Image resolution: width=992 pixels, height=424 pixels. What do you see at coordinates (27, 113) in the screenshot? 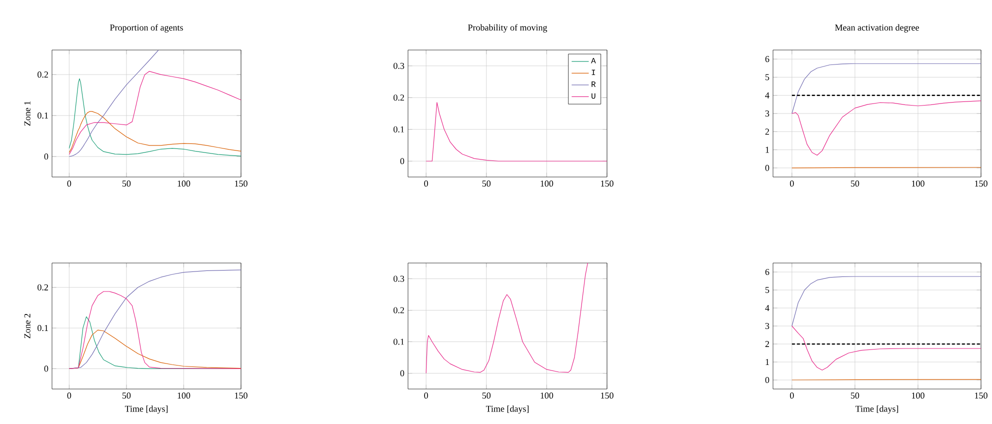
I see `y-axis-title: Zone 1` at bounding box center [27, 113].